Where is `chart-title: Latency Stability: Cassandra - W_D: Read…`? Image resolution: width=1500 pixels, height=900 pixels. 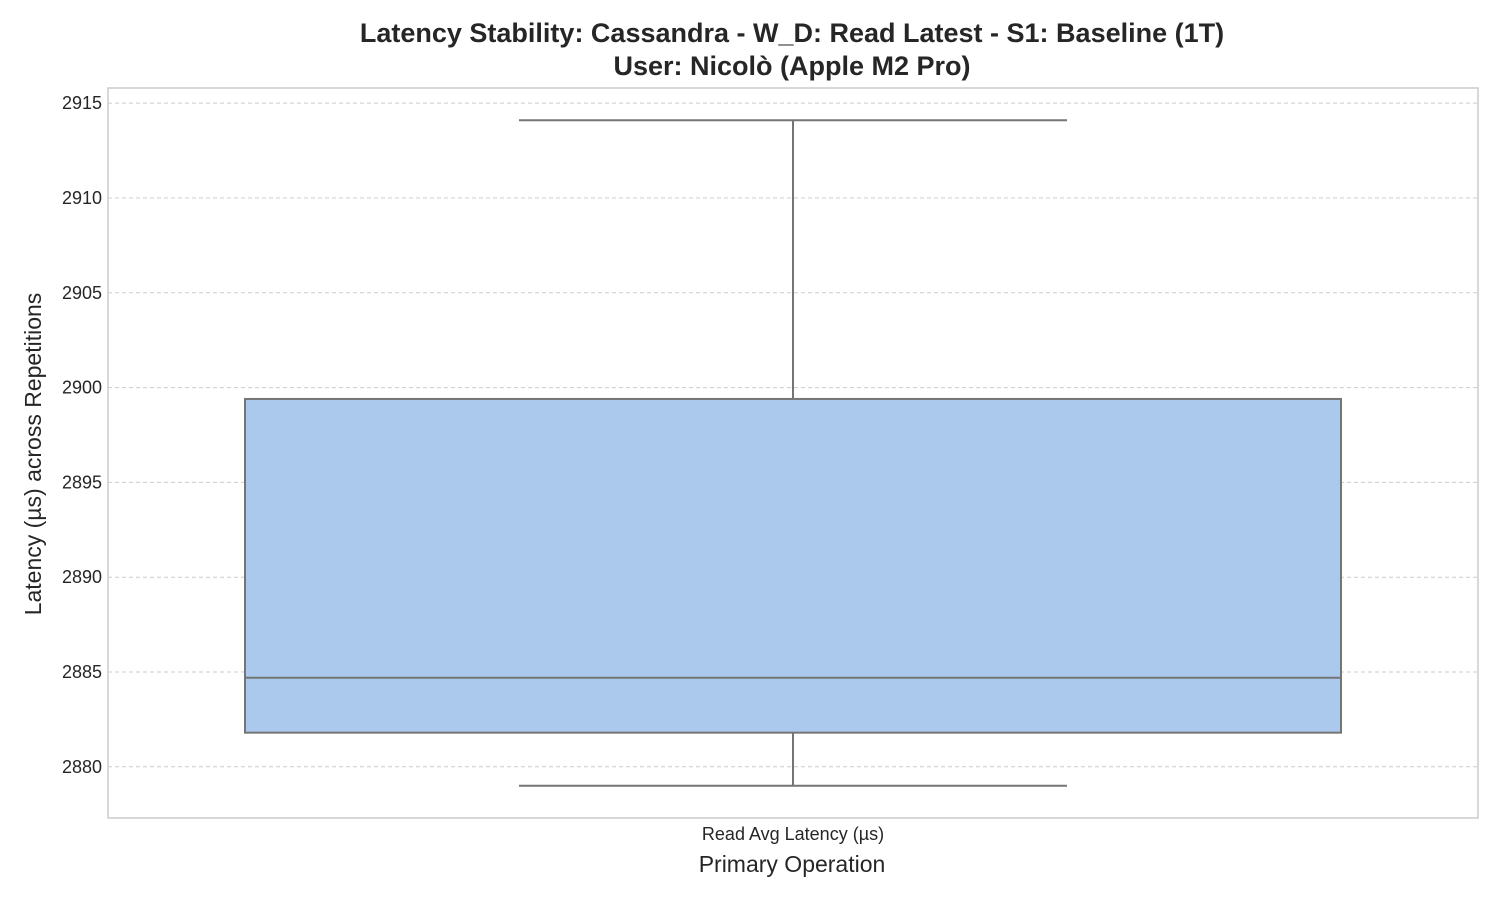 chart-title: Latency Stability: Cassandra - W_D: Read… is located at coordinates (792, 33).